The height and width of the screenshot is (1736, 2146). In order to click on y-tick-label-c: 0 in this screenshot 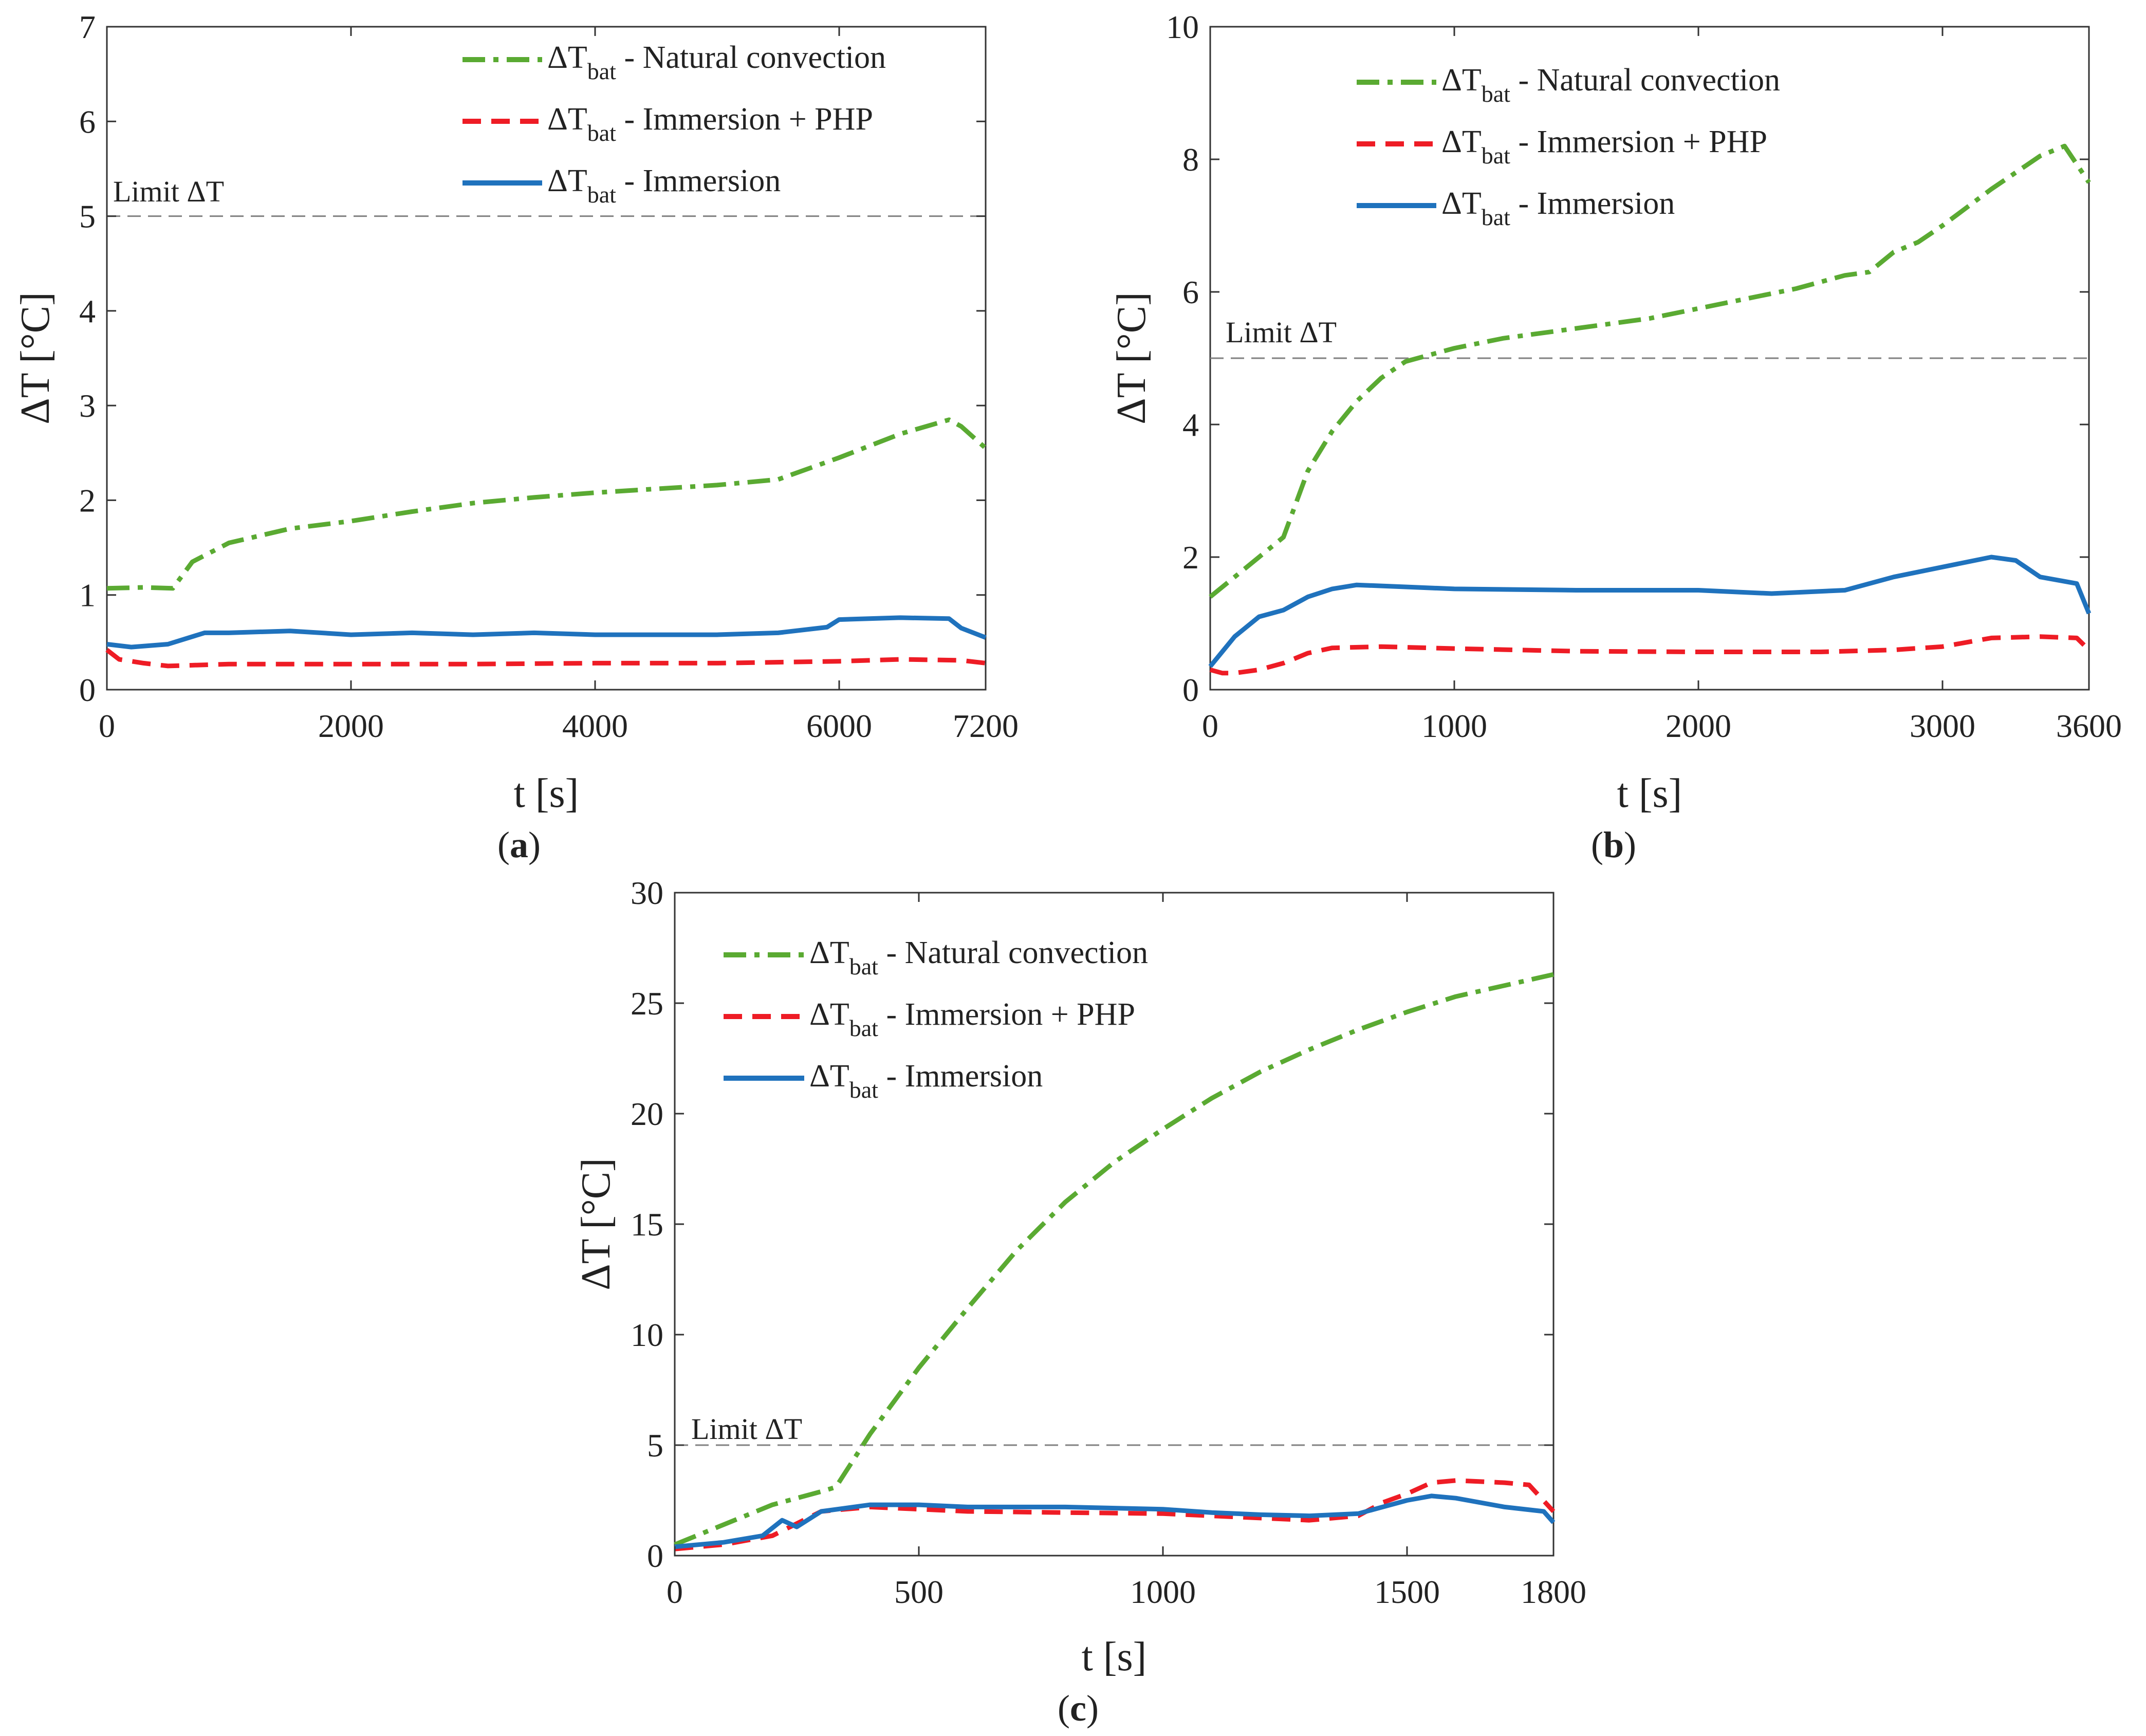, I will do `click(655, 1556)`.